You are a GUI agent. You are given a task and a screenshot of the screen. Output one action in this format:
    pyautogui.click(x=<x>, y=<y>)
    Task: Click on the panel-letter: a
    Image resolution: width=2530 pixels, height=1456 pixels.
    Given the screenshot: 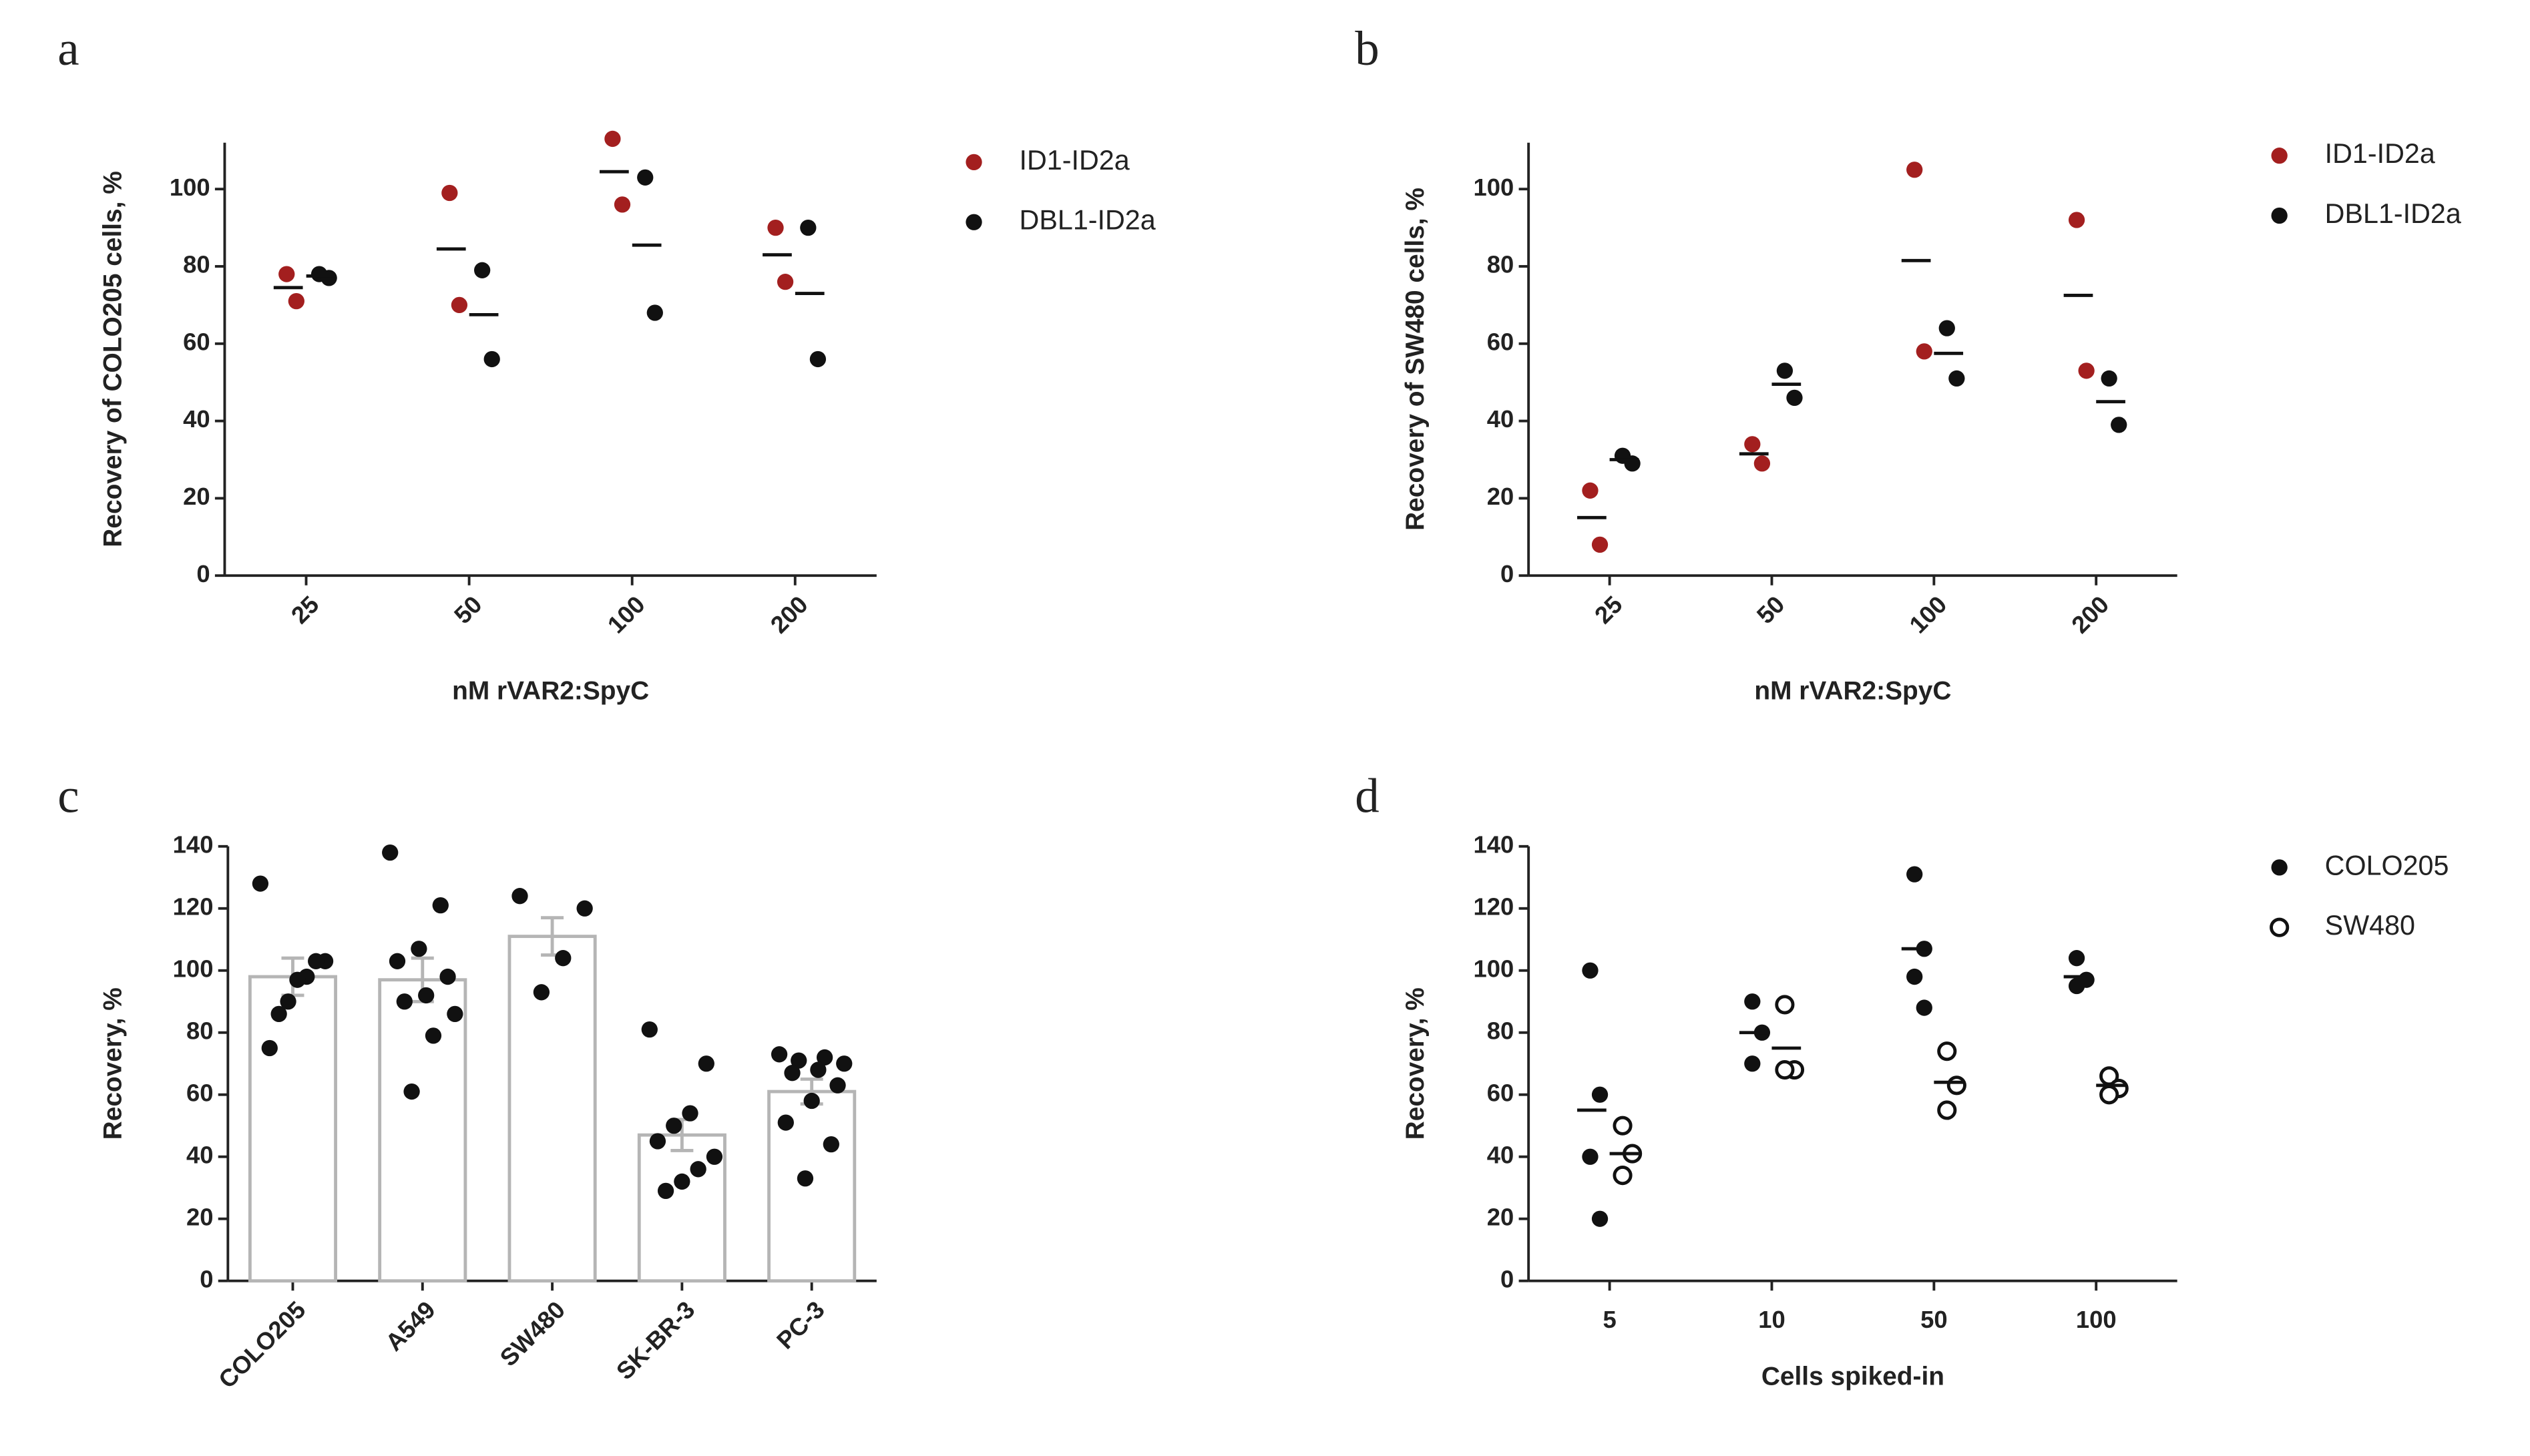 What is the action you would take?
    pyautogui.click(x=68, y=48)
    